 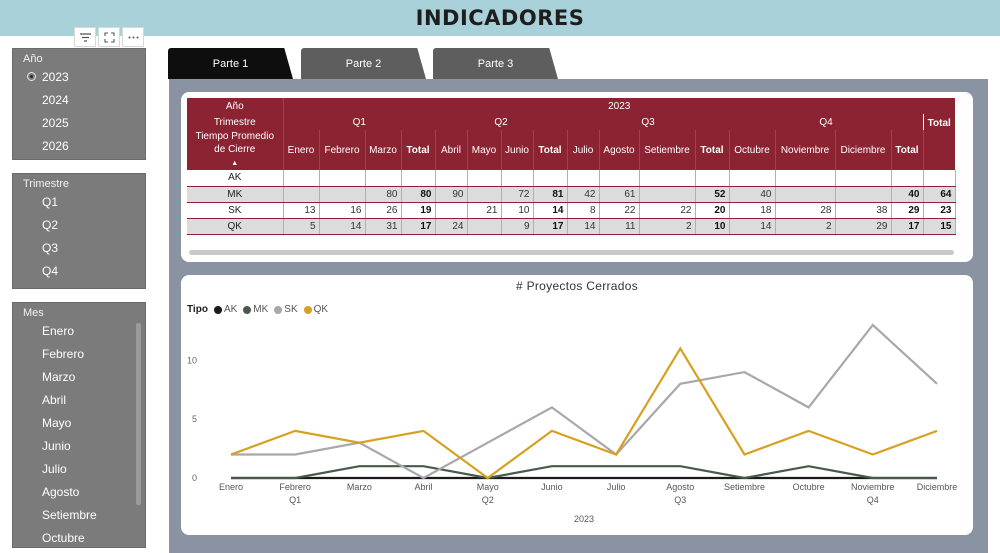 I want to click on table-cell: 2, so click(x=667, y=226).